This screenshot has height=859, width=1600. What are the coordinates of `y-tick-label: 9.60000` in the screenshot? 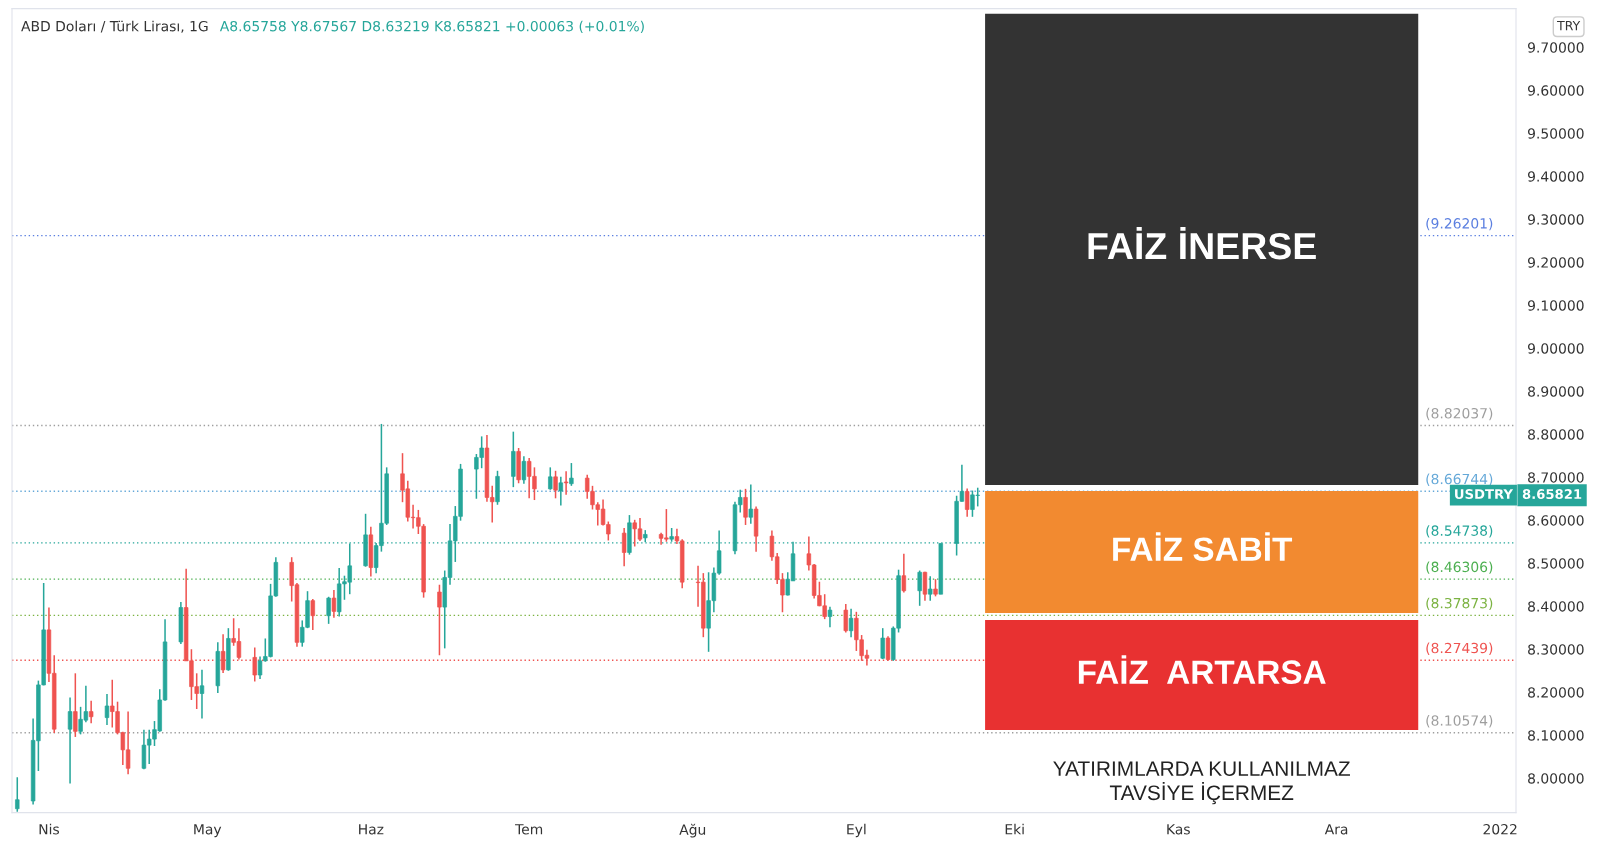 It's located at (1555, 90).